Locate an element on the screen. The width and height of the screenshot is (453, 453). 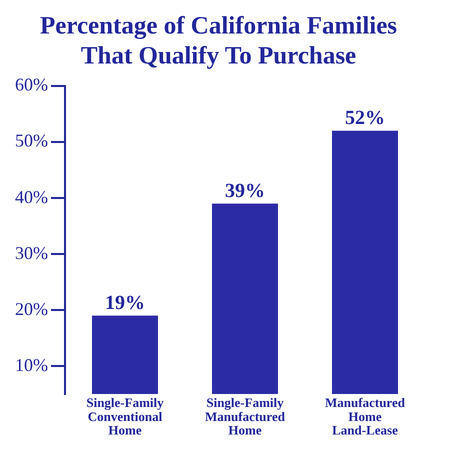
data-label: 39% is located at coordinates (244, 191).